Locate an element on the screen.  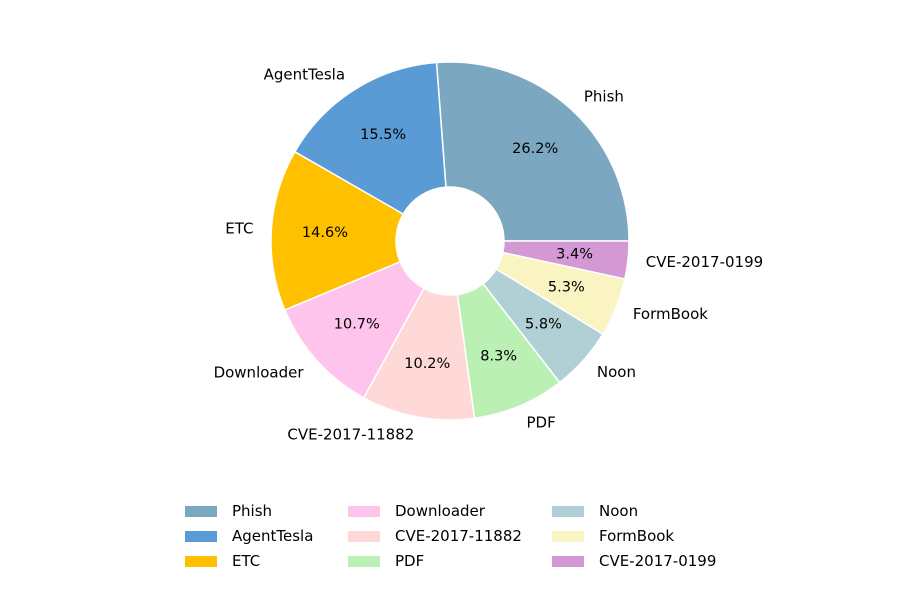
pct-label-formbook: 5.3% is located at coordinates (566, 287).